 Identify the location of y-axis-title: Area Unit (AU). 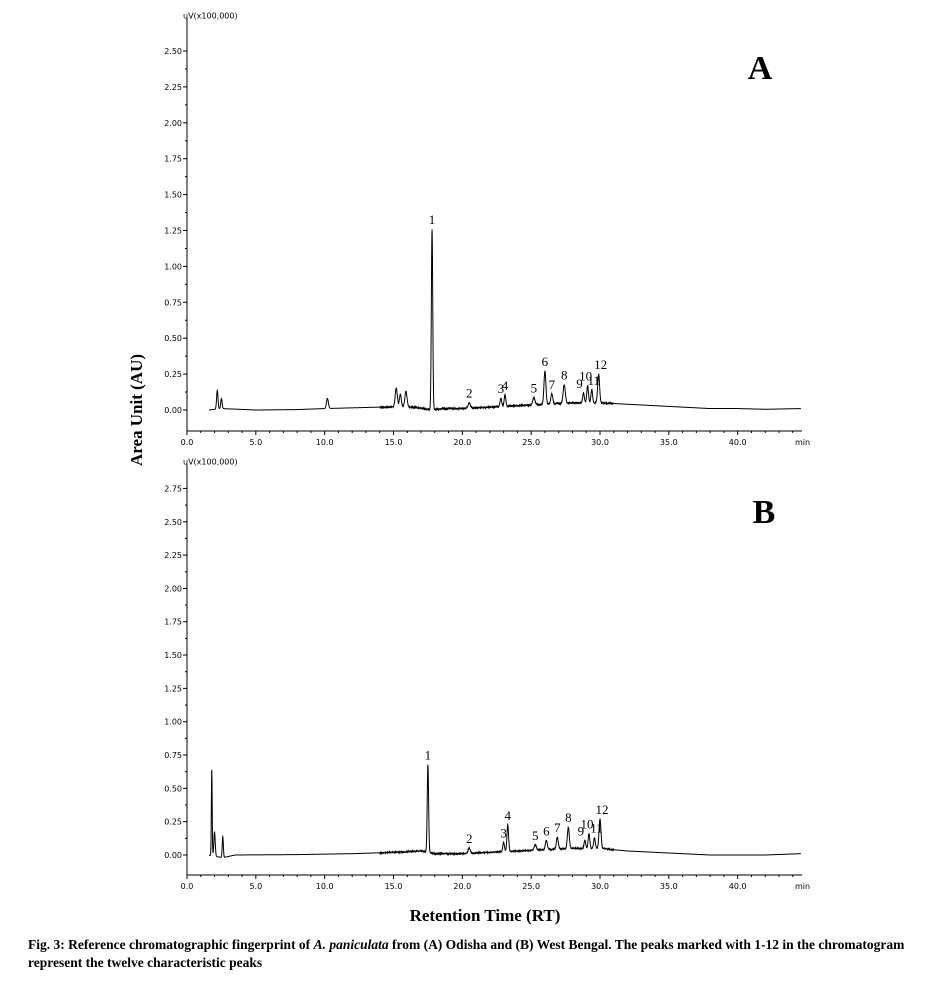
(136, 410).